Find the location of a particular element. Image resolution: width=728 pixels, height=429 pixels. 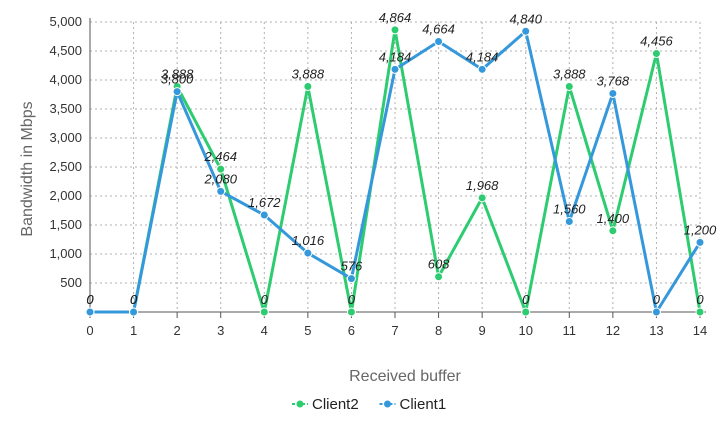

x-tick-label: 13 is located at coordinates (656, 330).